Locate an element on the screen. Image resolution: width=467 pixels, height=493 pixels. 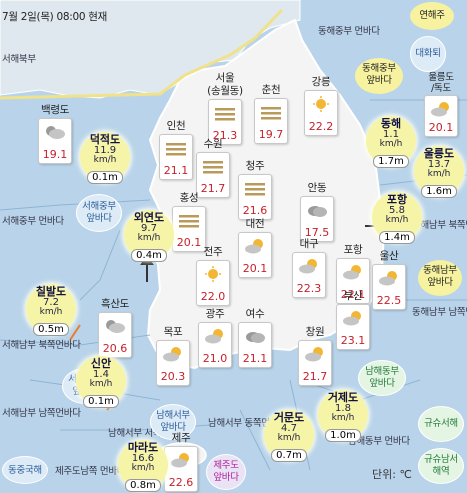
tag-namhae-east-near: 남해동부 앞바다 is located at coordinates (382, 378).